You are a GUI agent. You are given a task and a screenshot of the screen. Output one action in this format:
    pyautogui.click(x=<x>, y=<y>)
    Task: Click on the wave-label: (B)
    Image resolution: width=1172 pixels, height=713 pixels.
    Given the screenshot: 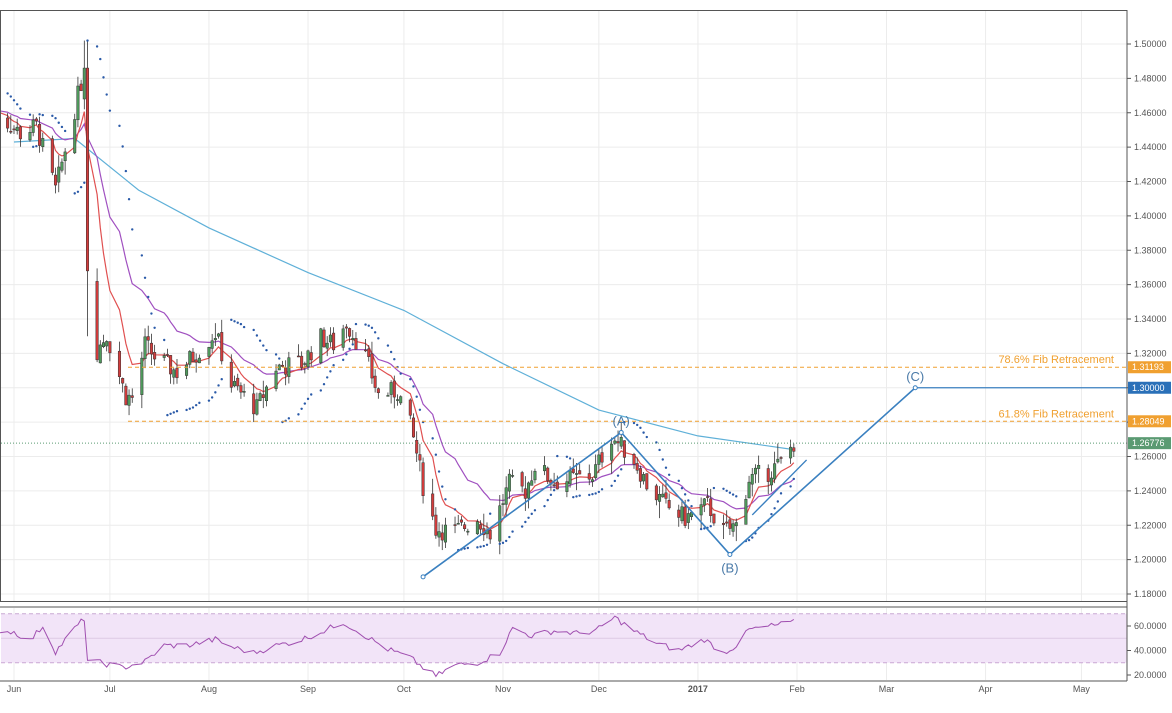 What is the action you would take?
    pyautogui.click(x=729, y=567)
    